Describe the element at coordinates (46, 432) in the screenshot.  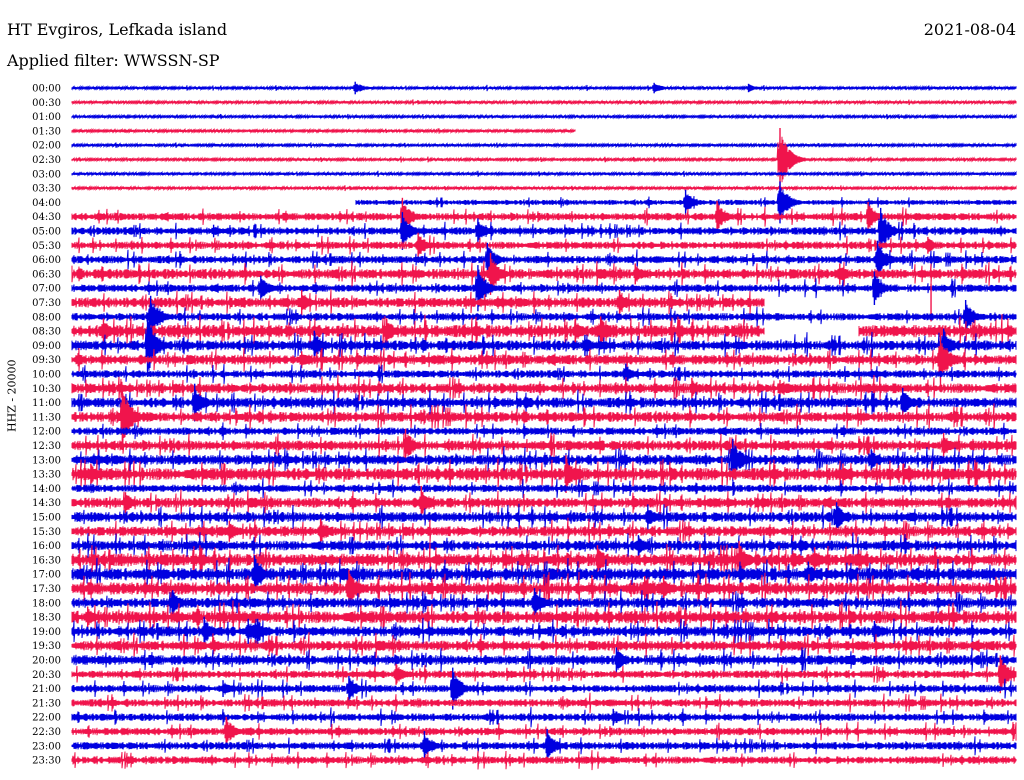
I see `row-label: 12:00` at that location.